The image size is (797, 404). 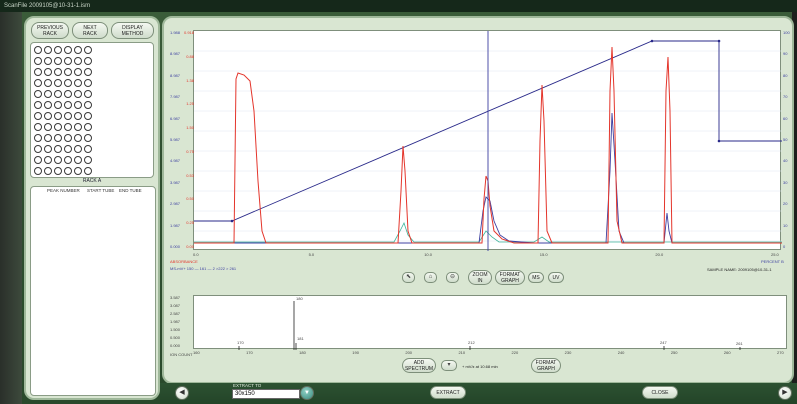 I want to click on close-button: CLOSE, so click(x=660, y=392).